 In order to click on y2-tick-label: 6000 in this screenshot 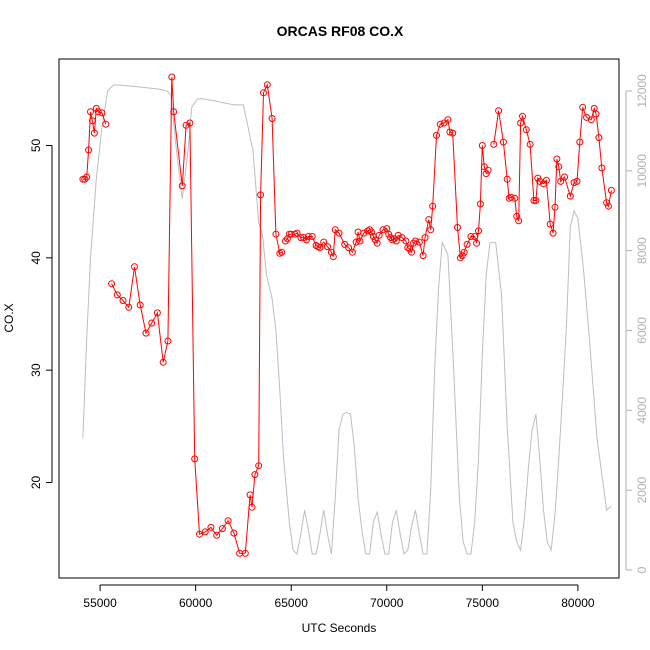, I will do `click(642, 330)`.